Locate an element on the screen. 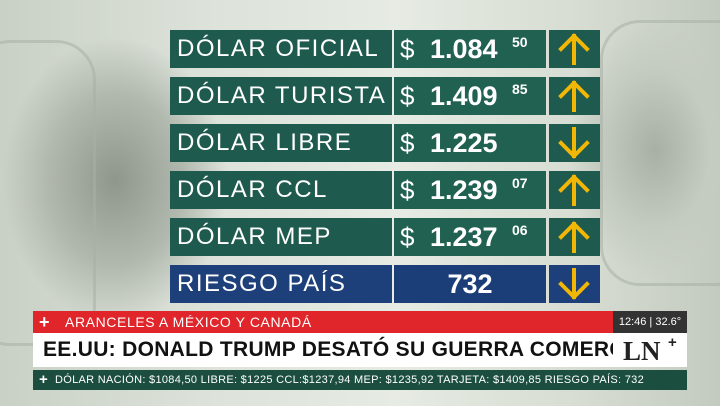 This screenshot has height=406, width=720. banknote-ornament-right is located at coordinates (660, 153).